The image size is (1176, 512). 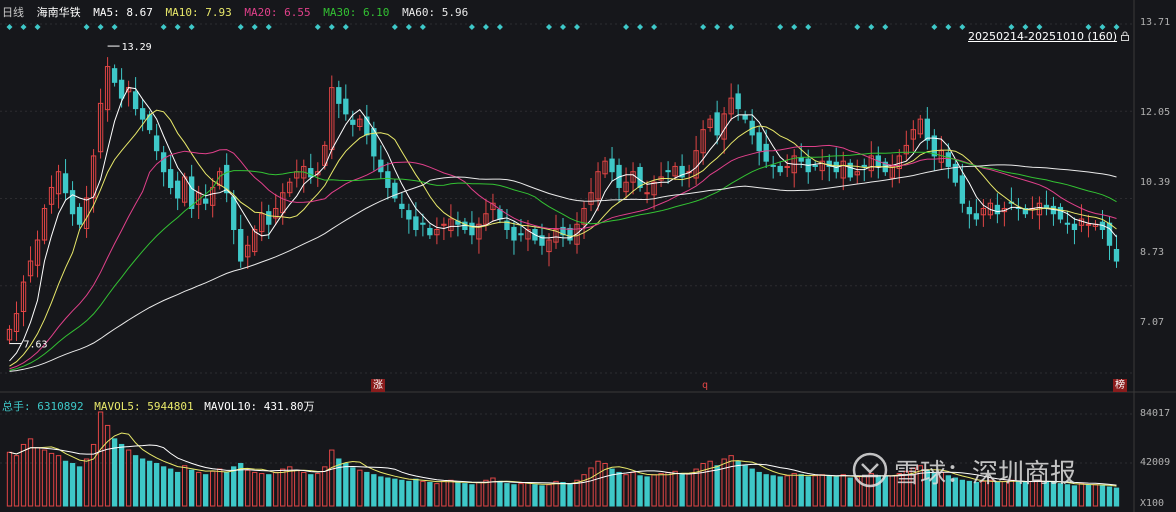 I want to click on mavol5-value: MAVOL5: 5944801, so click(x=144, y=406).